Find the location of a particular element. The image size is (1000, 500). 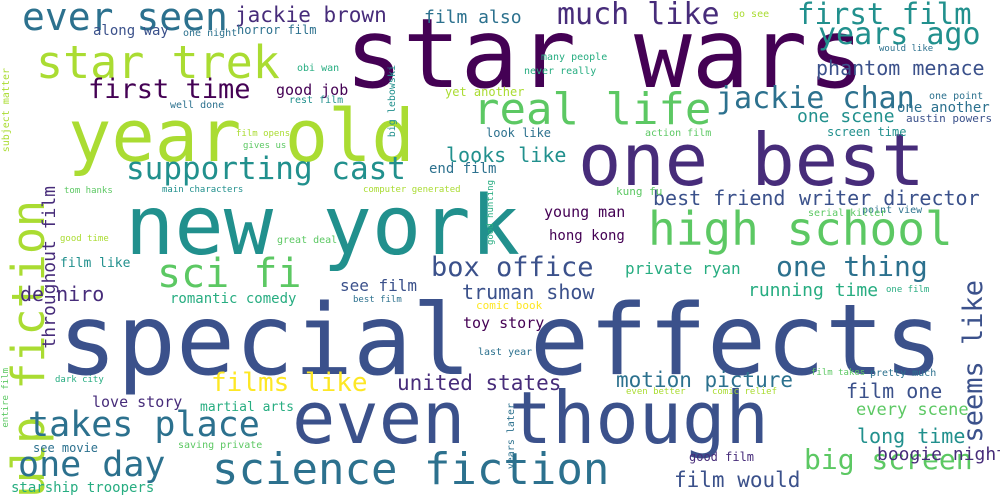

word-never-really: never really is located at coordinates (560, 71).